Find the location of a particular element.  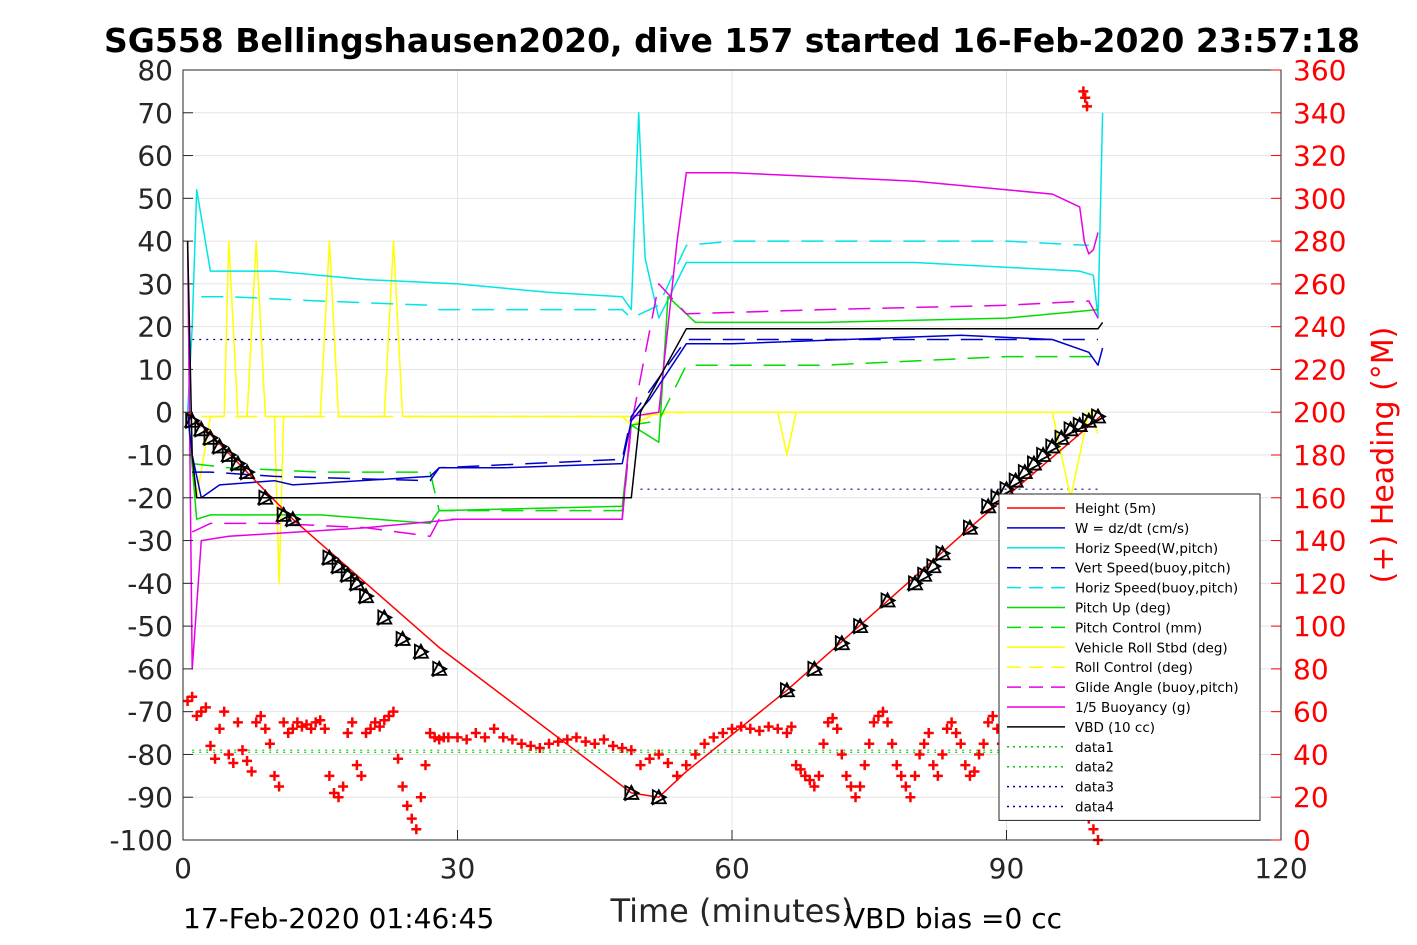

x-tick-label: 0 is located at coordinates (183, 868).